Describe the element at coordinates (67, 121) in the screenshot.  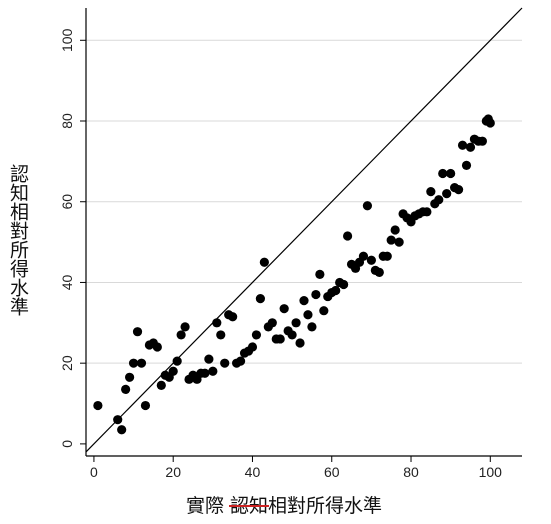
I see `y-tick-label: 80` at that location.